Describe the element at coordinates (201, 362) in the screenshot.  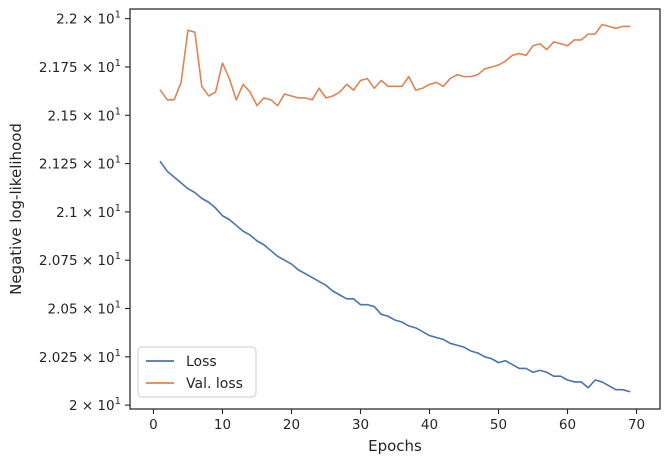
I see `legend-label: Loss` at that location.